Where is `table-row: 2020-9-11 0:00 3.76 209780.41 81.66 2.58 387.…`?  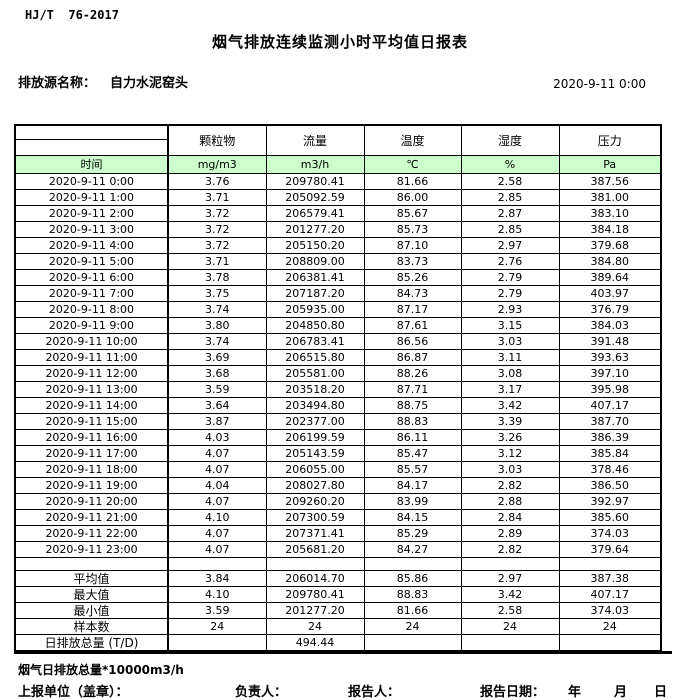
table-row: 2020-9-11 0:00 3.76 209780.41 81.66 2.58 387.… is located at coordinates (338, 181).